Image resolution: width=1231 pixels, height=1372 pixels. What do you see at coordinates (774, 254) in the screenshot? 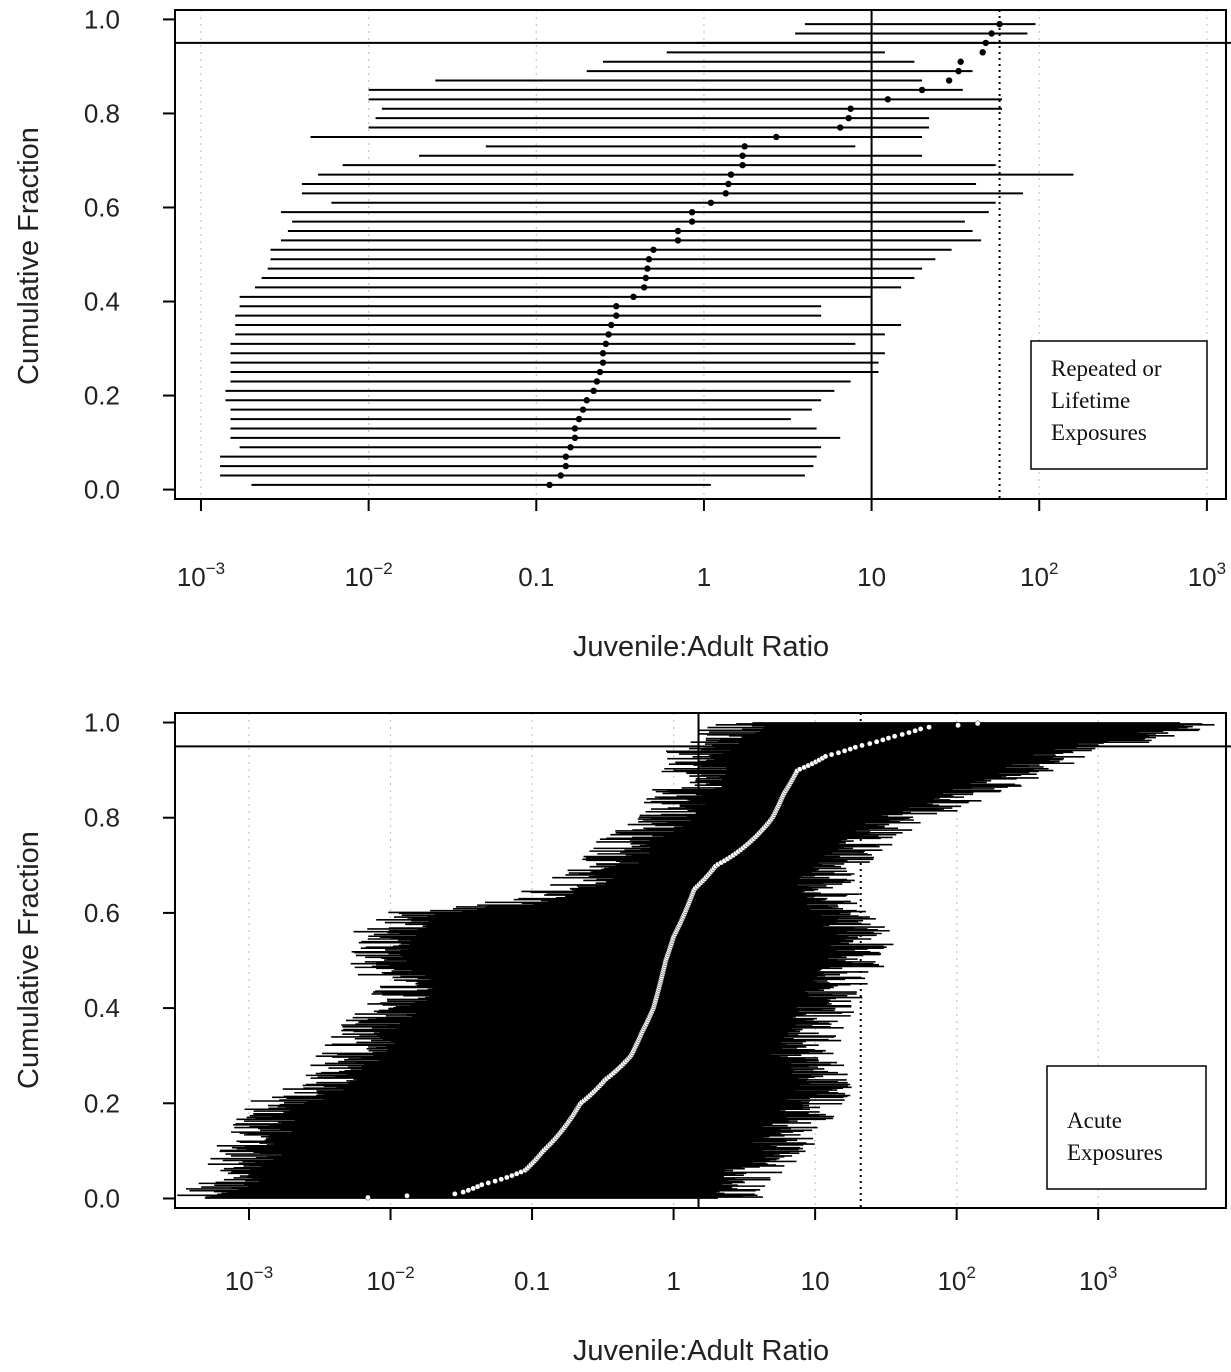
I see `median-points` at bounding box center [774, 254].